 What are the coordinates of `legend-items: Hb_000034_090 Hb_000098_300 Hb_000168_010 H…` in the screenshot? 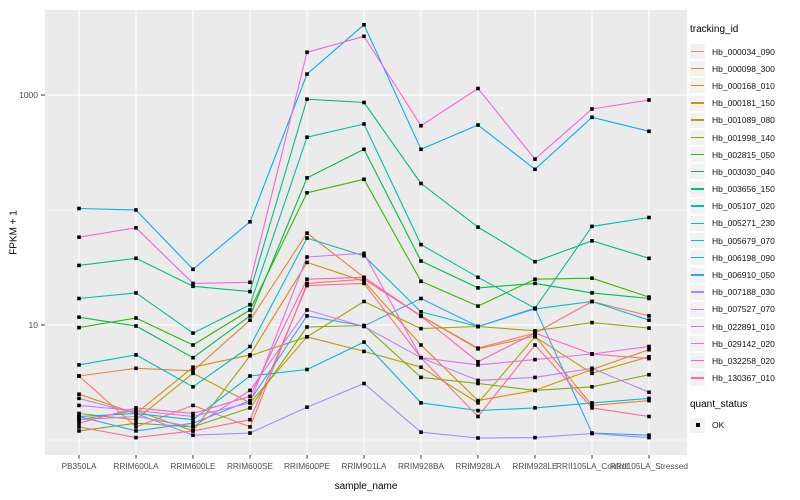 It's located at (744, 215).